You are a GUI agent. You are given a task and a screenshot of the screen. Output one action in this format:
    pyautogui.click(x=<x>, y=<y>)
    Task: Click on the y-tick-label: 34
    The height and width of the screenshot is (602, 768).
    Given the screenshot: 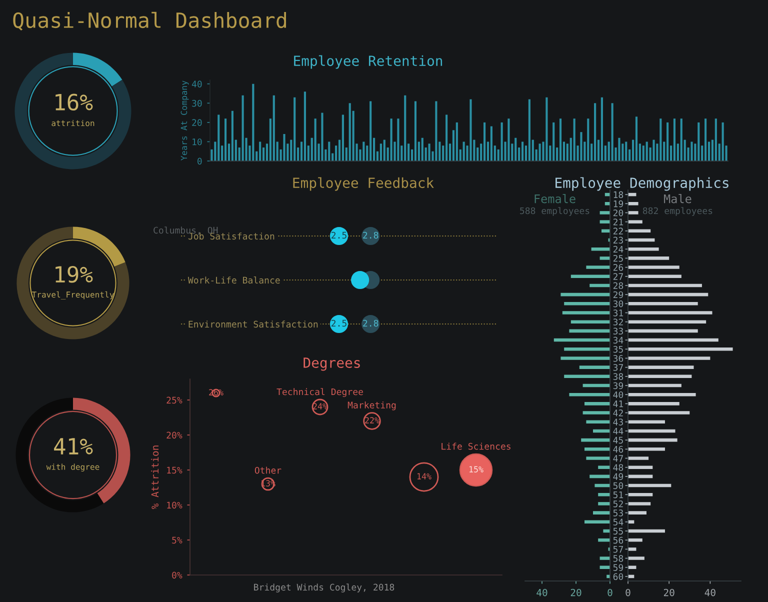 What is the action you would take?
    pyautogui.click(x=618, y=340)
    